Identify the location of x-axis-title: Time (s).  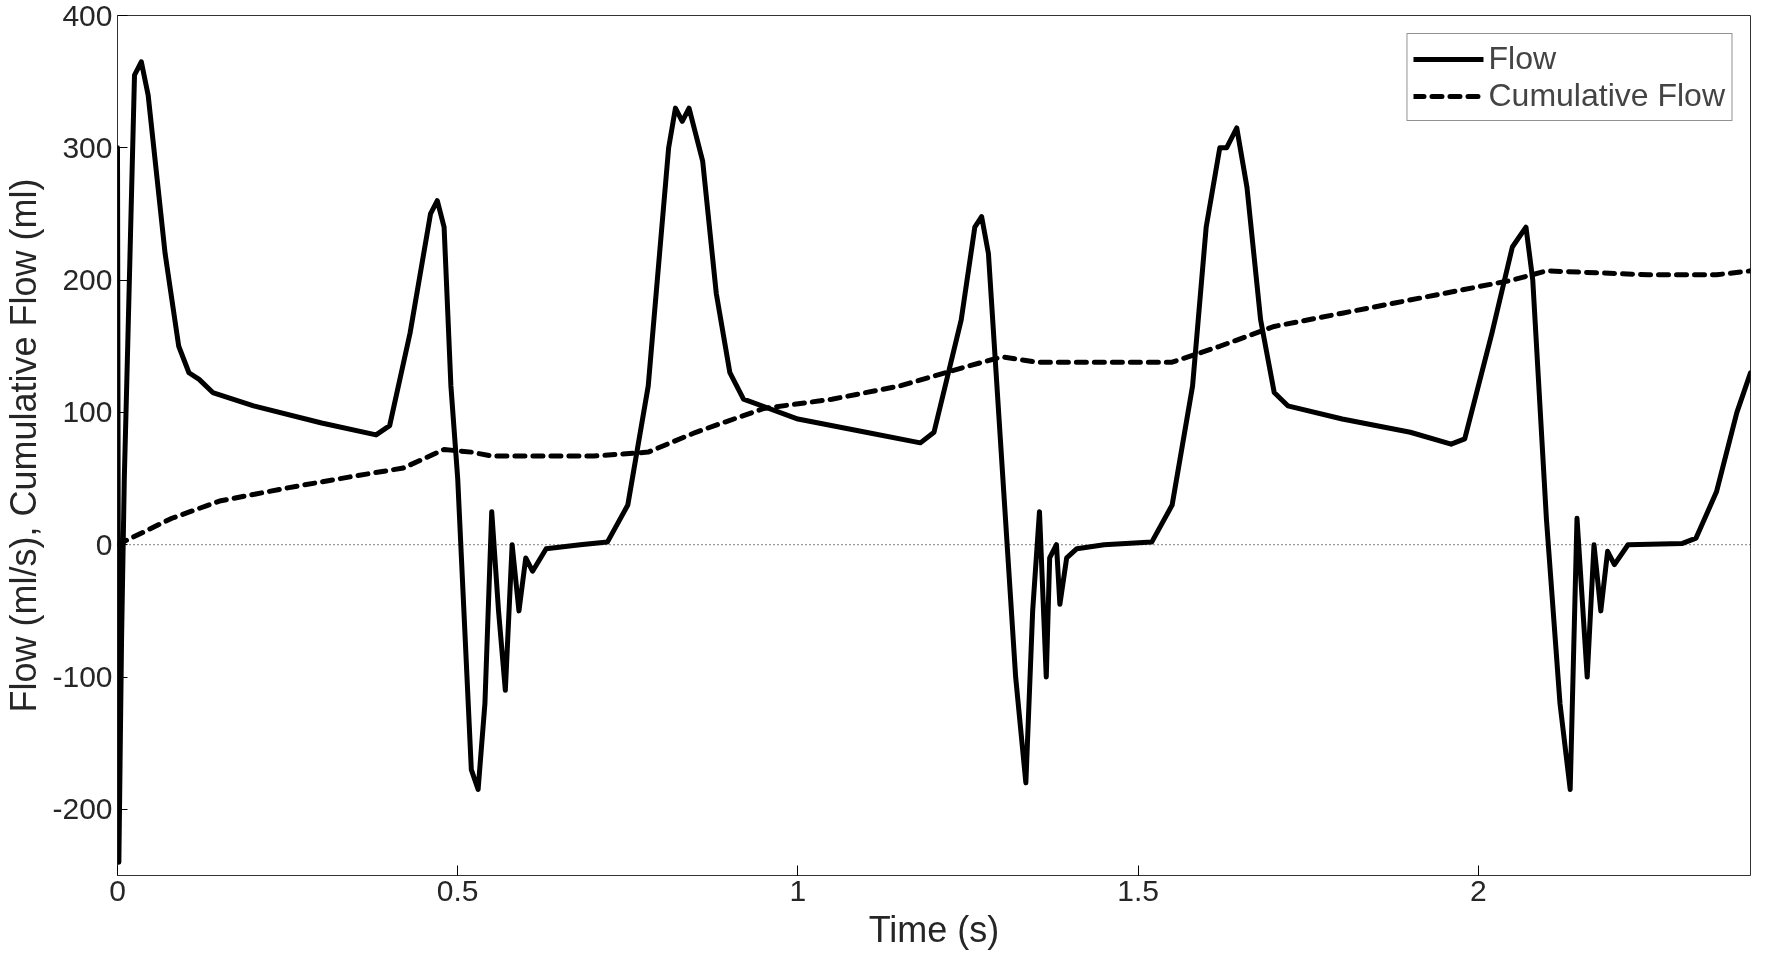
(934, 929).